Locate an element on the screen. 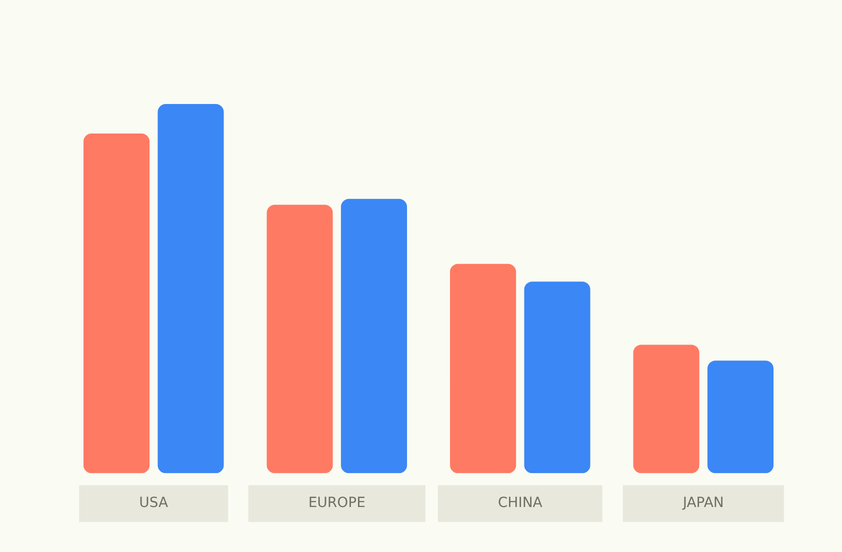 This screenshot has height=552, width=842. x-tick-label: EUROPE is located at coordinates (337, 503).